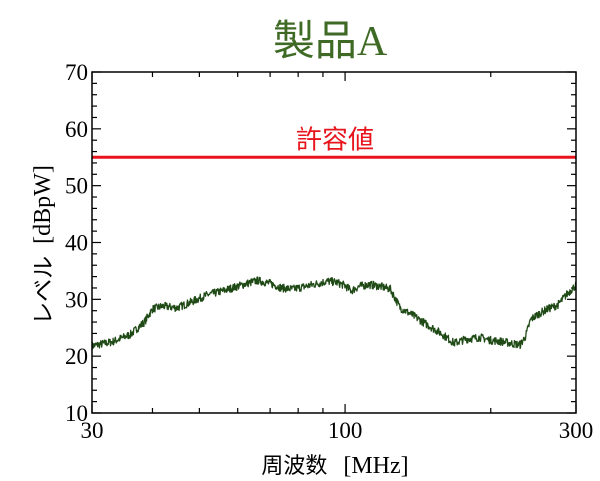 The width and height of the screenshot is (600, 481). What do you see at coordinates (43, 204) in the screenshot?
I see `y-axis-label-unit: [dBpW]` at bounding box center [43, 204].